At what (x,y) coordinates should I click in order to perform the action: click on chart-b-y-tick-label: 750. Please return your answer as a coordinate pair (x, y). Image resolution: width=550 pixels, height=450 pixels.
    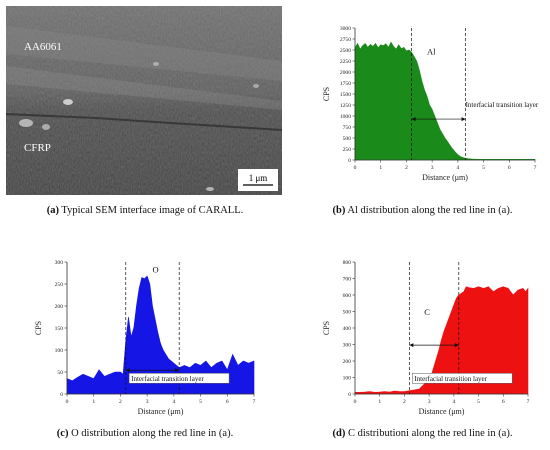
    Looking at the image, I should click on (347, 128).